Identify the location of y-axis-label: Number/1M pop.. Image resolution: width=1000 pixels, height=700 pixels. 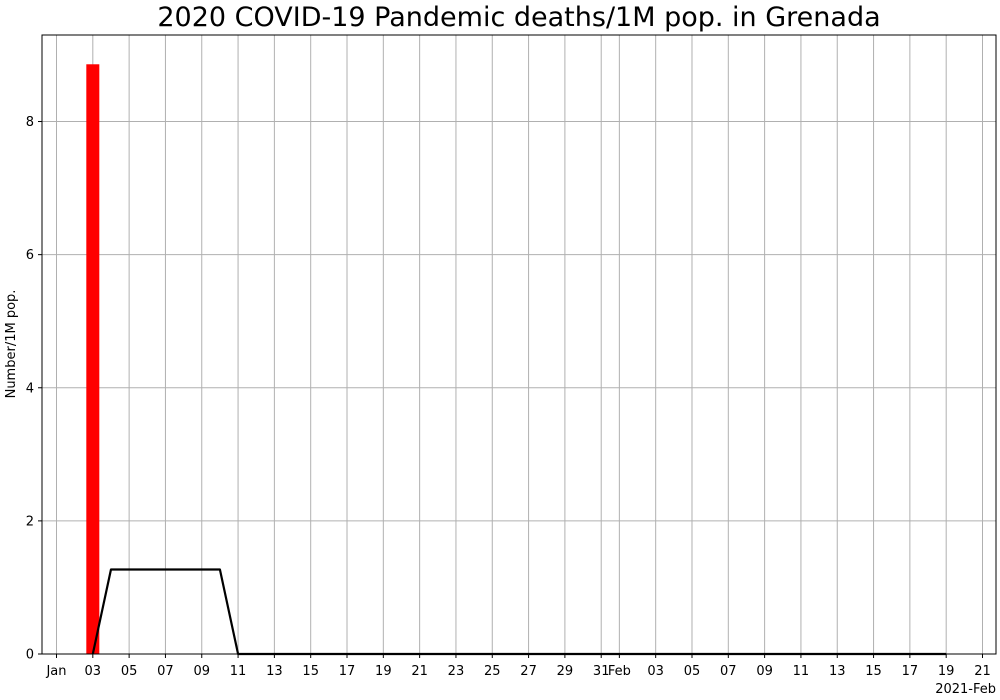
(11, 344).